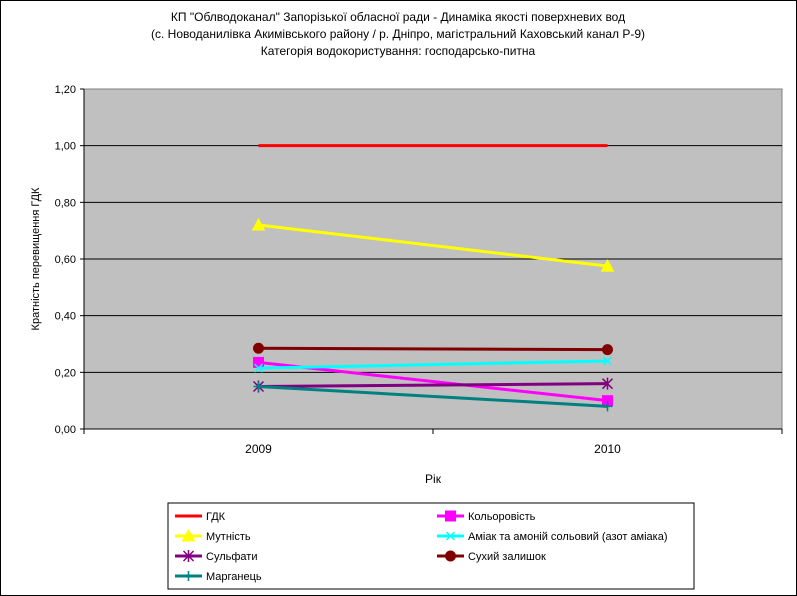 This screenshot has height=596, width=797. Describe the element at coordinates (65, 373) in the screenshot. I see `y-tick-label: 0,20` at that location.